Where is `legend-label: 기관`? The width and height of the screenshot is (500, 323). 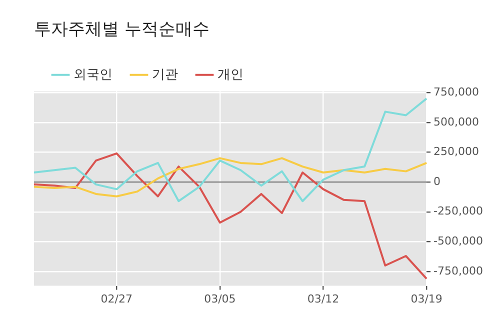 legend-label: 기관 is located at coordinates (165, 74).